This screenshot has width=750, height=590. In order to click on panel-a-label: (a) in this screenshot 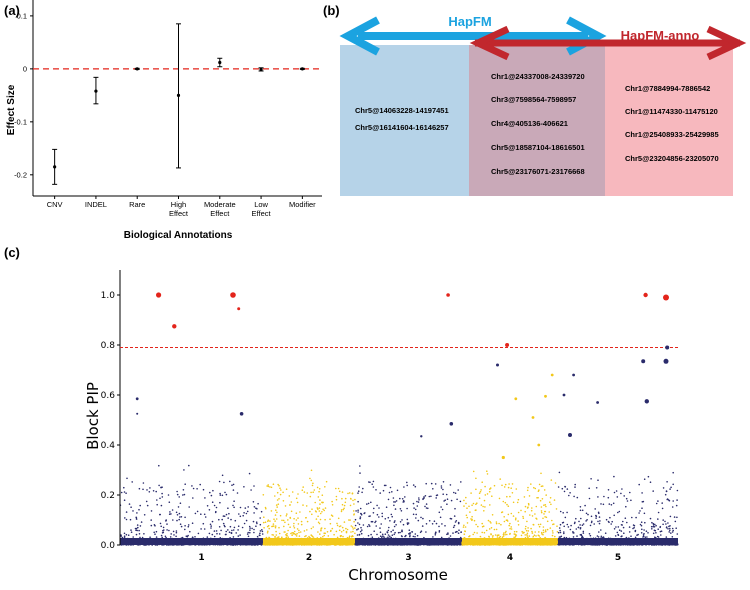, I will do `click(12, 10)`.